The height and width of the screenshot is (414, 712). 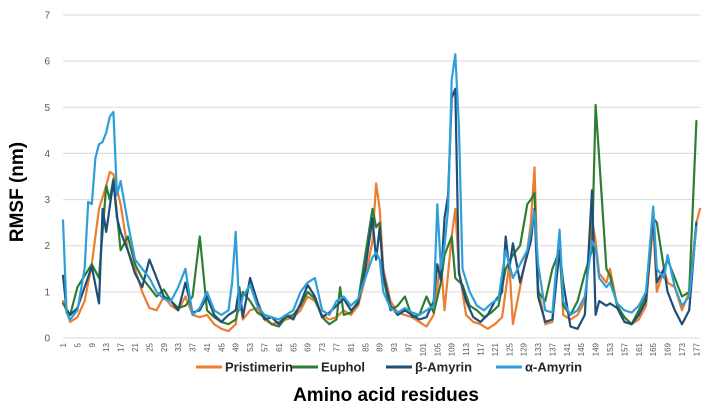 What do you see at coordinates (221, 346) in the screenshot?
I see `x-tick-label: 45` at bounding box center [221, 346].